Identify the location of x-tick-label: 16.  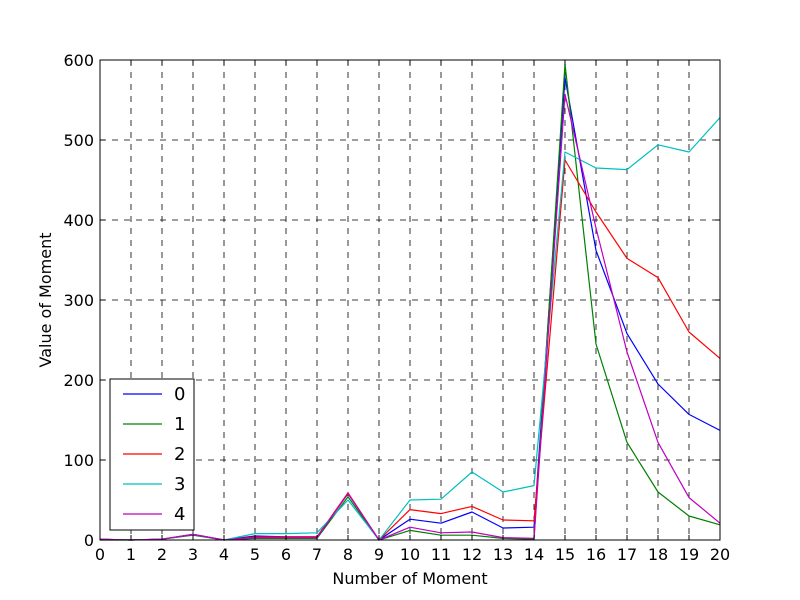
(596, 554).